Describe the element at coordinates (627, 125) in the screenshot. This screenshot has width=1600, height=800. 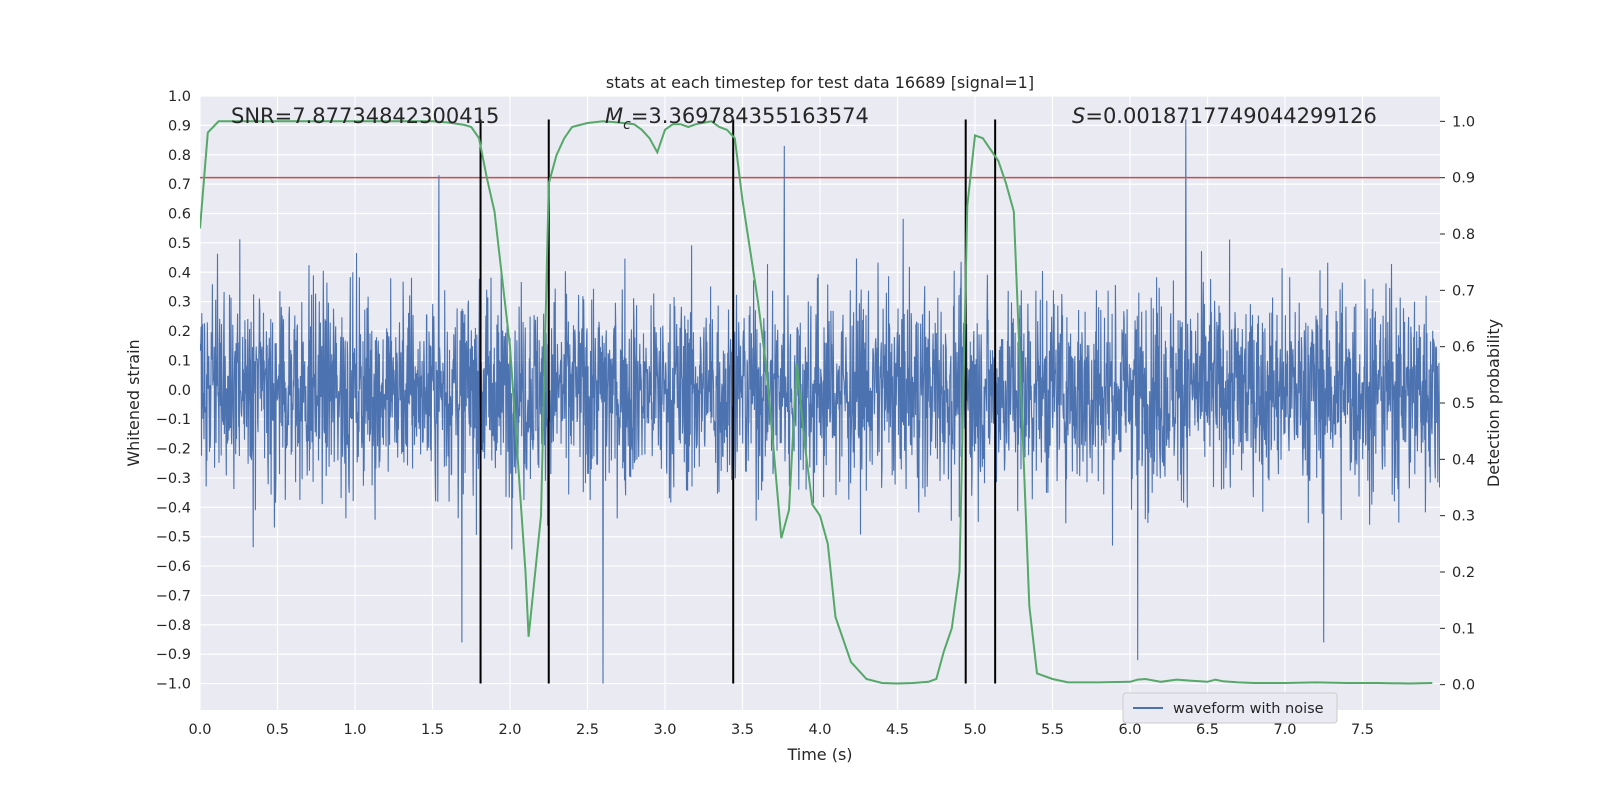
I see `chirp-mass-subscript: c` at that location.